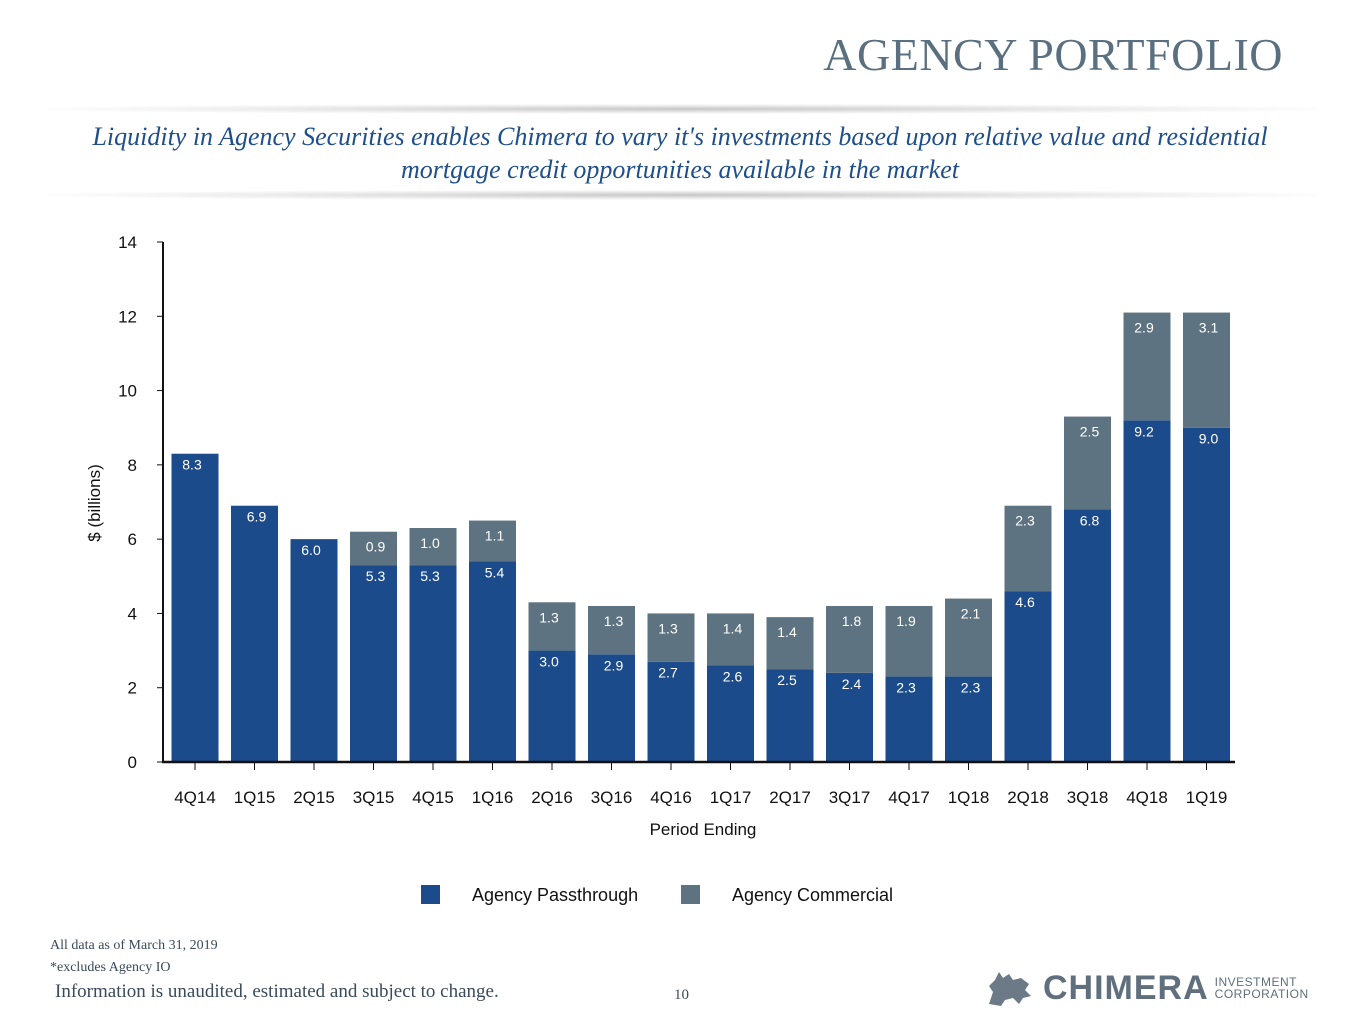 The height and width of the screenshot is (1024, 1365). Describe the element at coordinates (492, 541) in the screenshot. I see `bar-commercial-1Q16` at that location.